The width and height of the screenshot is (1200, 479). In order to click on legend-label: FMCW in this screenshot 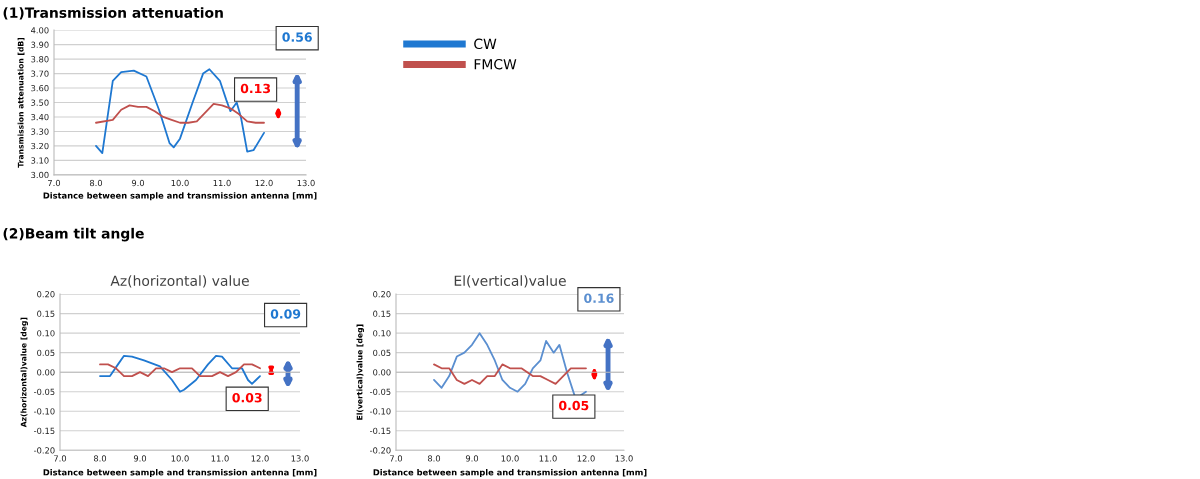, I will do `click(495, 64)`.